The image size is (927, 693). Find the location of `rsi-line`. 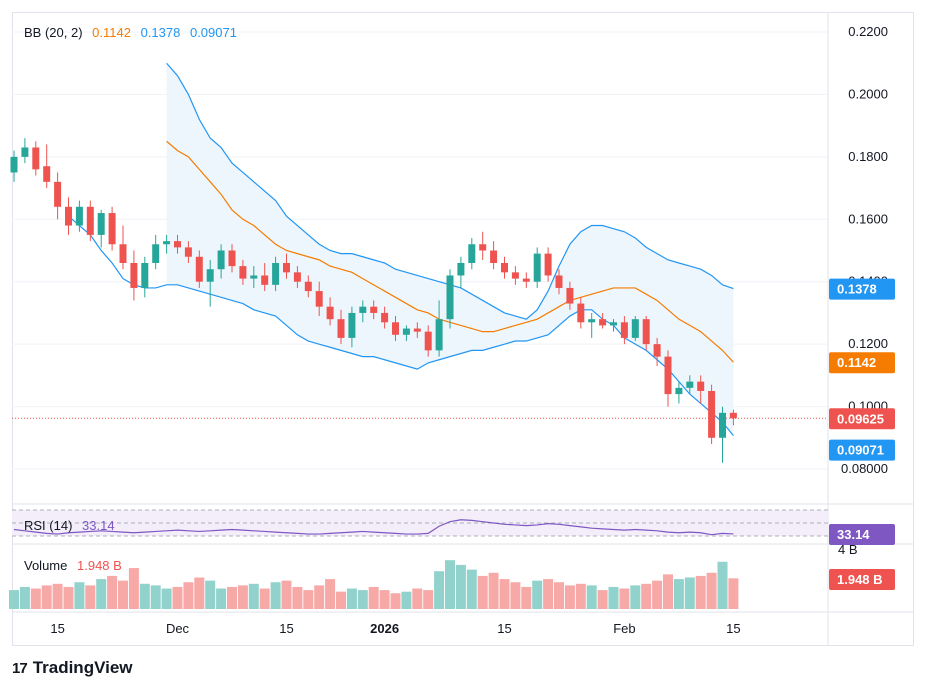

rsi-line is located at coordinates (373, 527).